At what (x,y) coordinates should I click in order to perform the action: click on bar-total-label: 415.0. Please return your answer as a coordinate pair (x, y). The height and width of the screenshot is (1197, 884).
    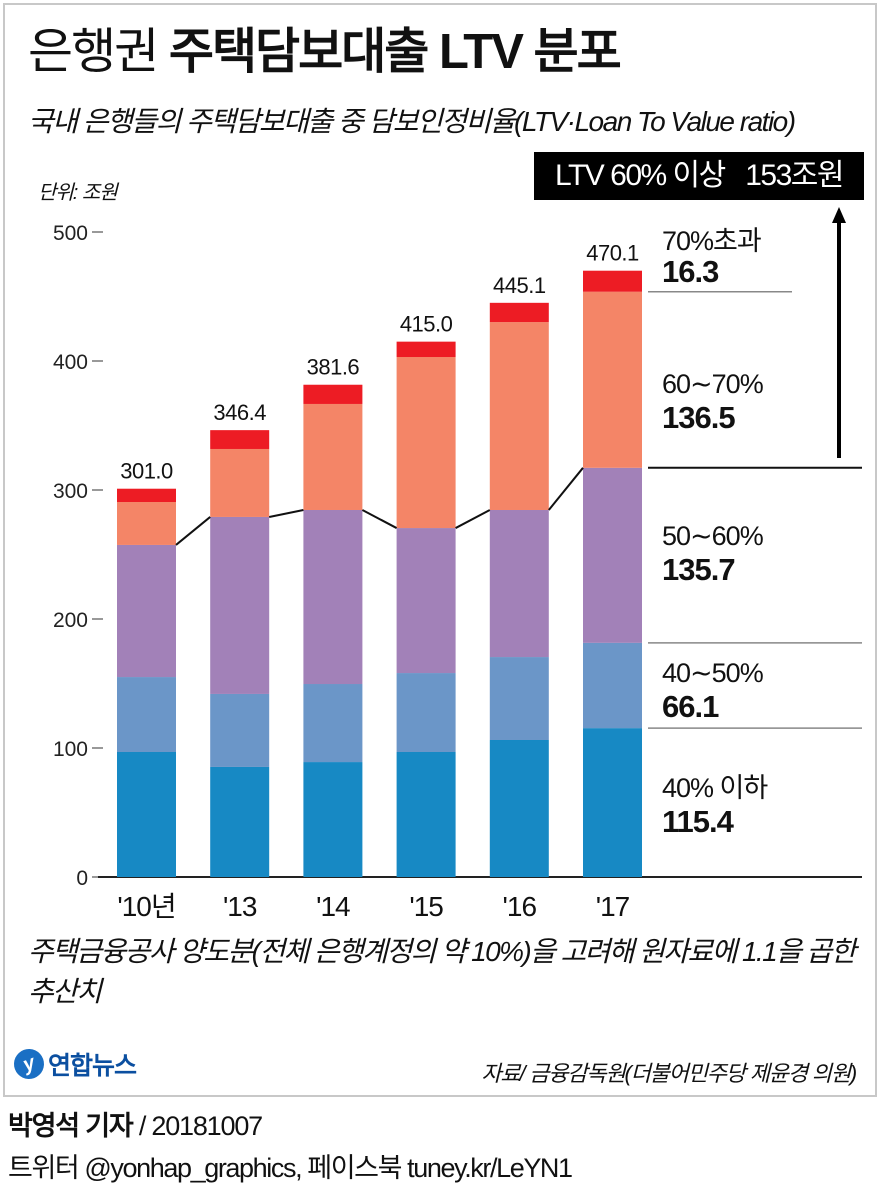
    Looking at the image, I should click on (426, 324).